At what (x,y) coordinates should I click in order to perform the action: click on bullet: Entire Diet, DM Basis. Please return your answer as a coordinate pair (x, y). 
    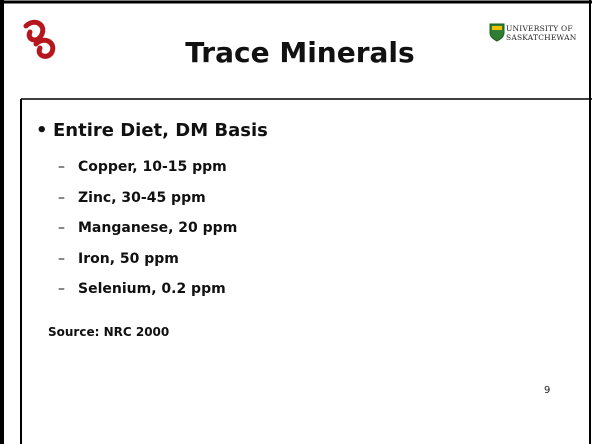
    Looking at the image, I should click on (152, 130).